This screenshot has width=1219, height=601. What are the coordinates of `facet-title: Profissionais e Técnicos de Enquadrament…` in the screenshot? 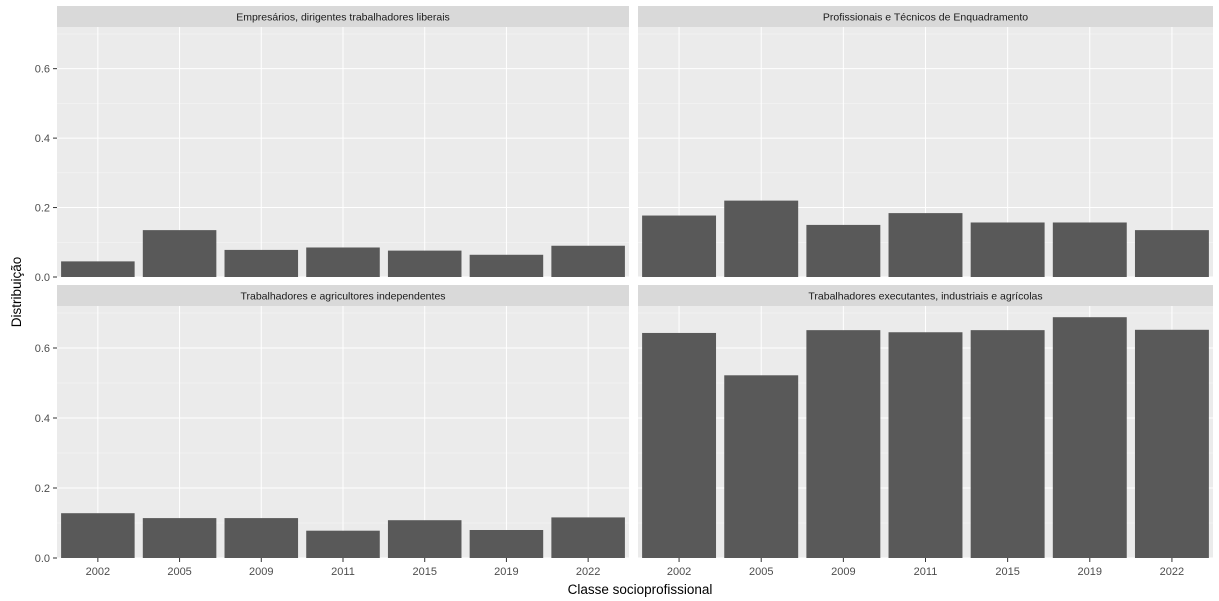 It's located at (925, 18).